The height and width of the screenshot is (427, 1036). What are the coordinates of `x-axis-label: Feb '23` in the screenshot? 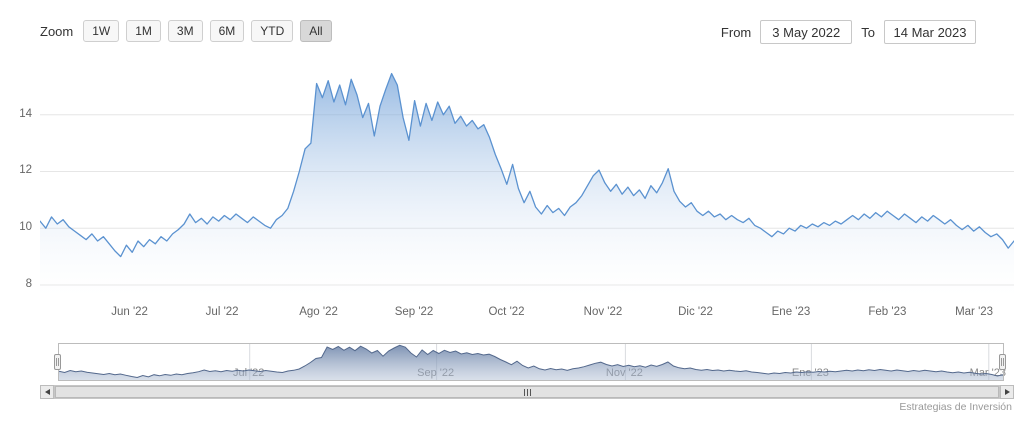 It's located at (887, 312).